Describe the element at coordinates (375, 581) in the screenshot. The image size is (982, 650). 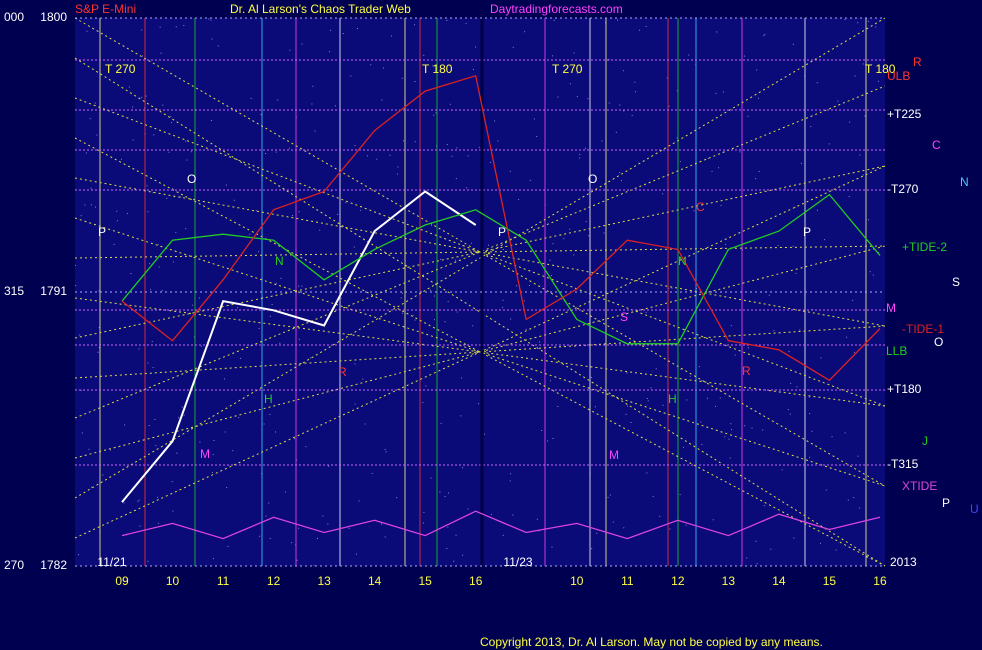
I see `x-tick-label: 14` at that location.